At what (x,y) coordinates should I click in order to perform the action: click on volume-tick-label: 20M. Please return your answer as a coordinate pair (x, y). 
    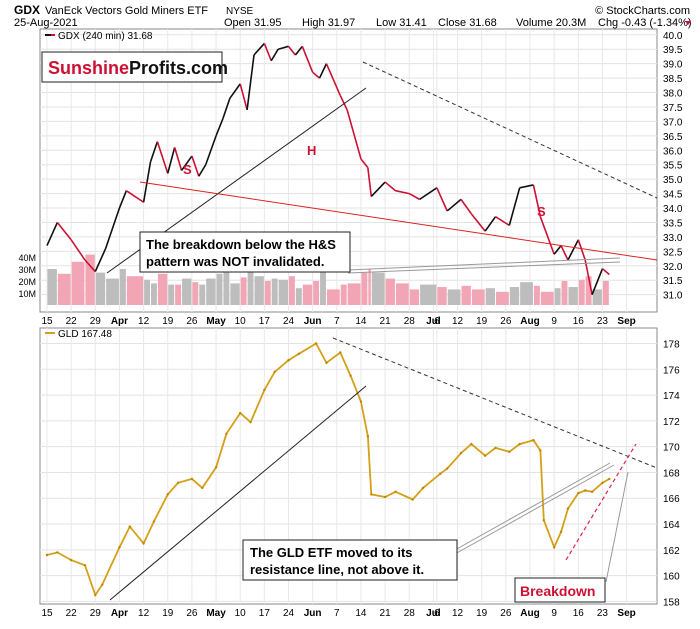
    Looking at the image, I should click on (27, 282).